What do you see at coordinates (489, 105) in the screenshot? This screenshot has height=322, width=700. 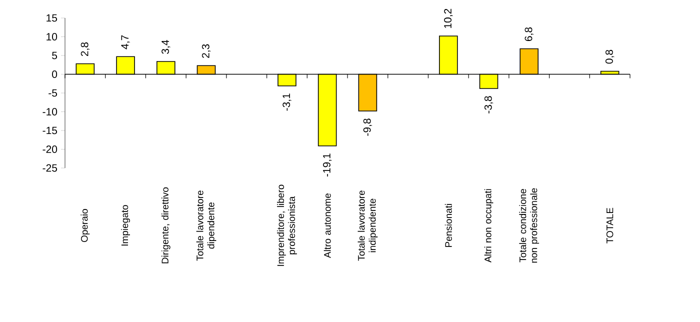 I see `data-label: -3,8` at bounding box center [489, 105].